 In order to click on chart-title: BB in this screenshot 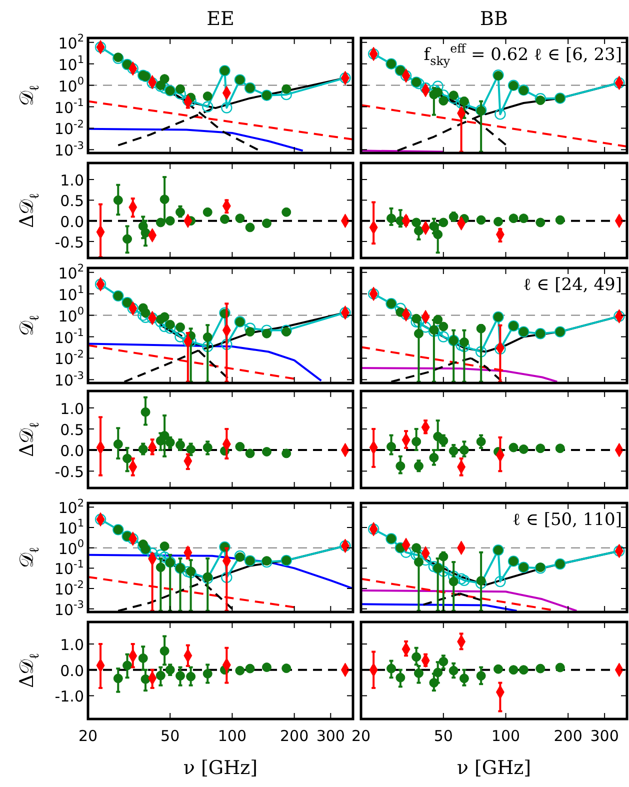, I will do `click(494, 19)`.